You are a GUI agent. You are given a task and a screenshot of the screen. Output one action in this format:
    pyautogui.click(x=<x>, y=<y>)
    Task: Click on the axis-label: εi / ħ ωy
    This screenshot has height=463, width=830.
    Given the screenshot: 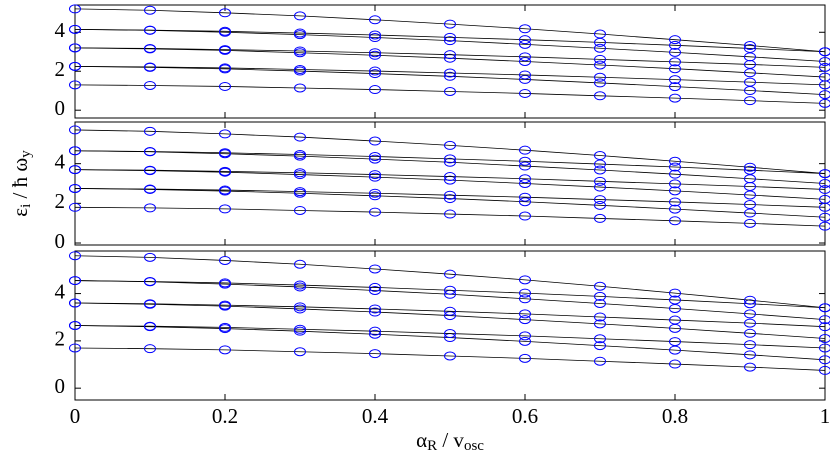 What is the action you would take?
    pyautogui.click(x=21, y=183)
    